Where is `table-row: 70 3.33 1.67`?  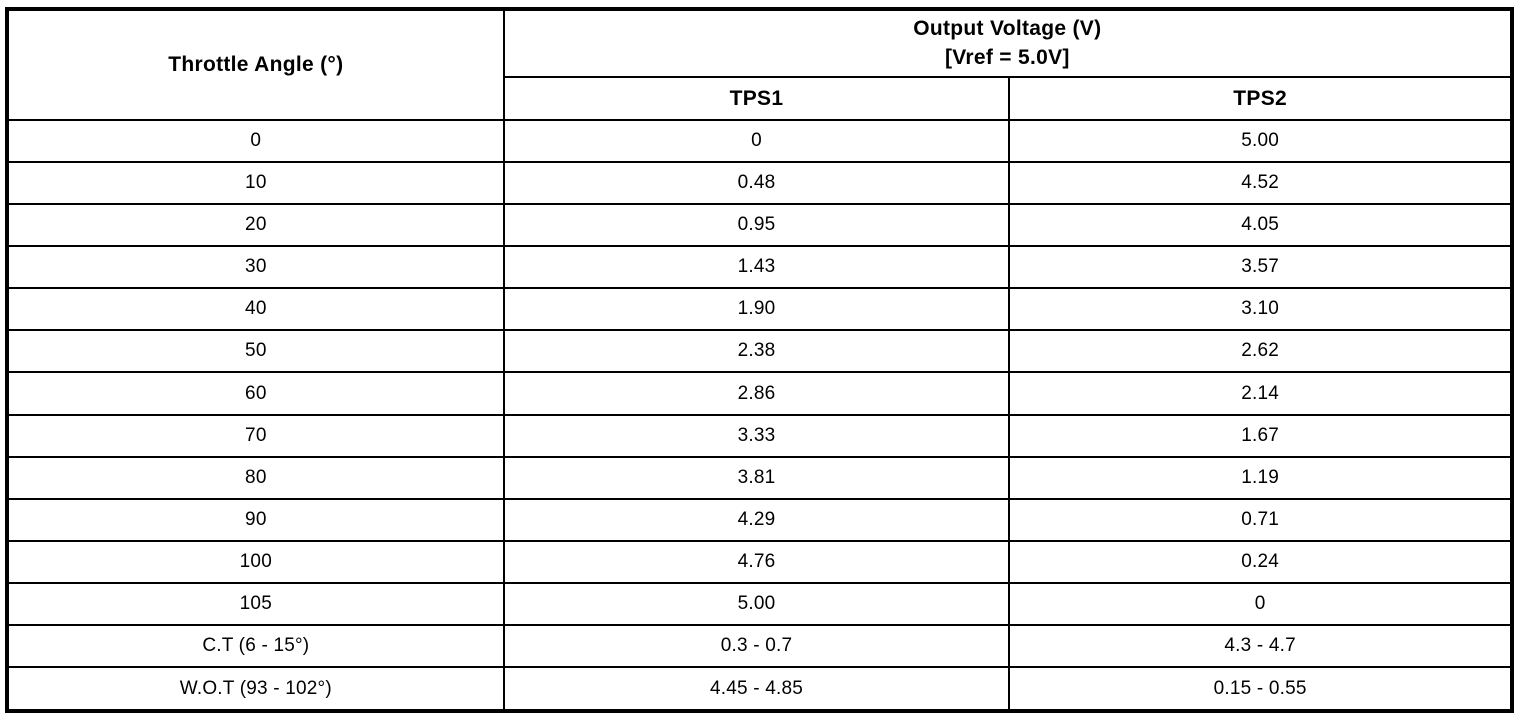 table-row: 70 3.33 1.67 is located at coordinates (759, 435).